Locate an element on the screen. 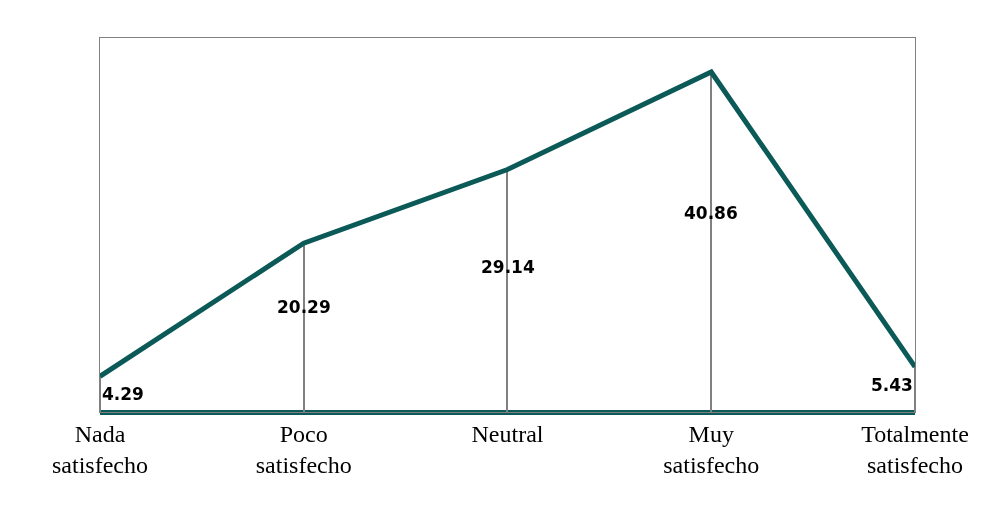  x-tick-label: Muy satisfecho is located at coordinates (711, 449).